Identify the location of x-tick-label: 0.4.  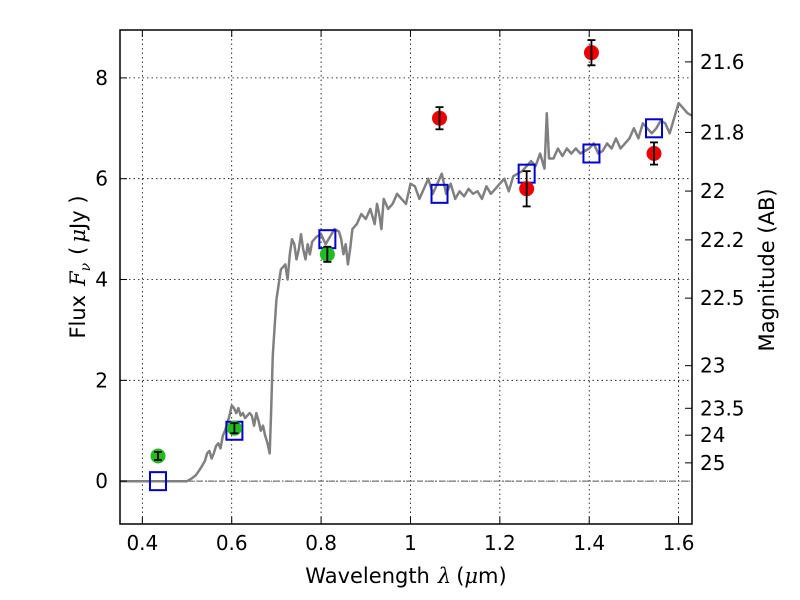
(142, 543).